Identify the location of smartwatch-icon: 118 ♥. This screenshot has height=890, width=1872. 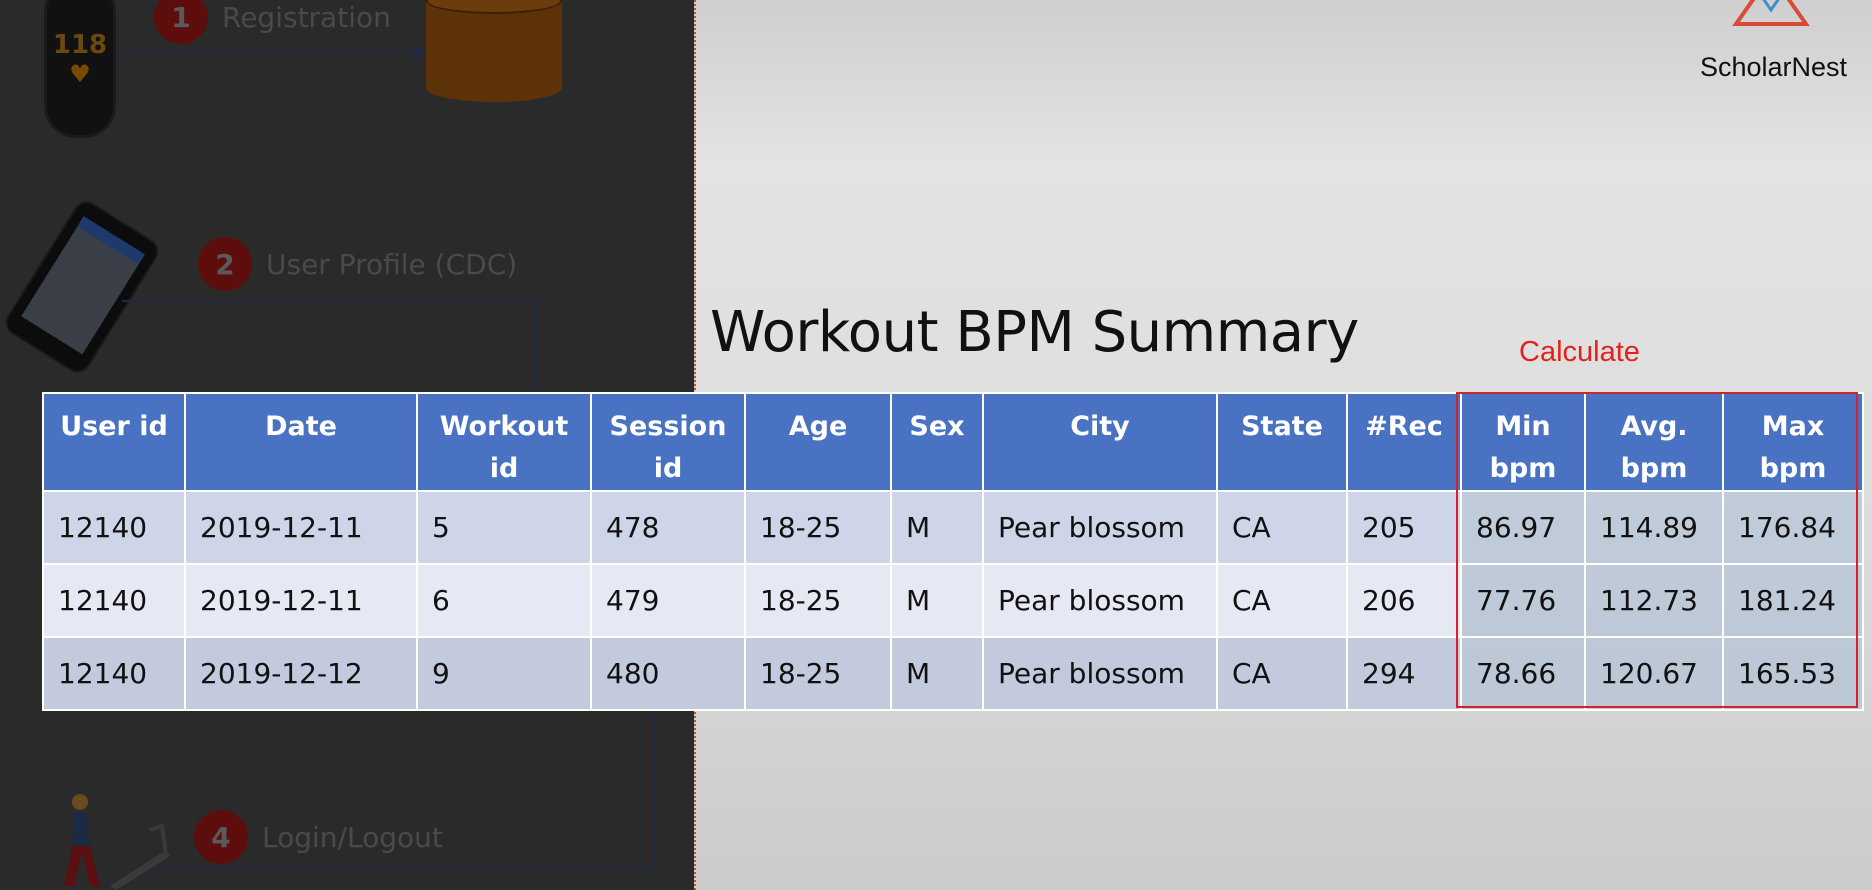
(80, 69).